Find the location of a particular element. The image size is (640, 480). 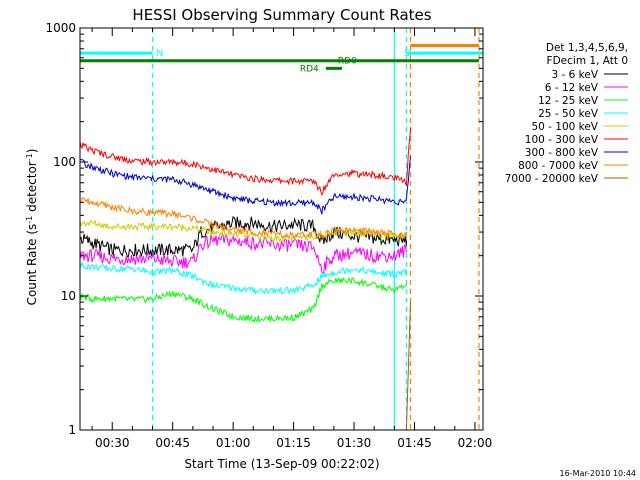

y-axis-label-sup2: -1 is located at coordinates (29, 157).